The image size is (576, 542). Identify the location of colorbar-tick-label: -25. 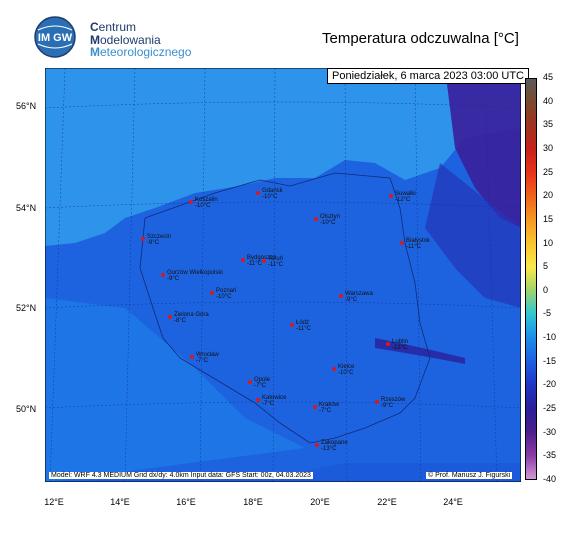
(550, 408).